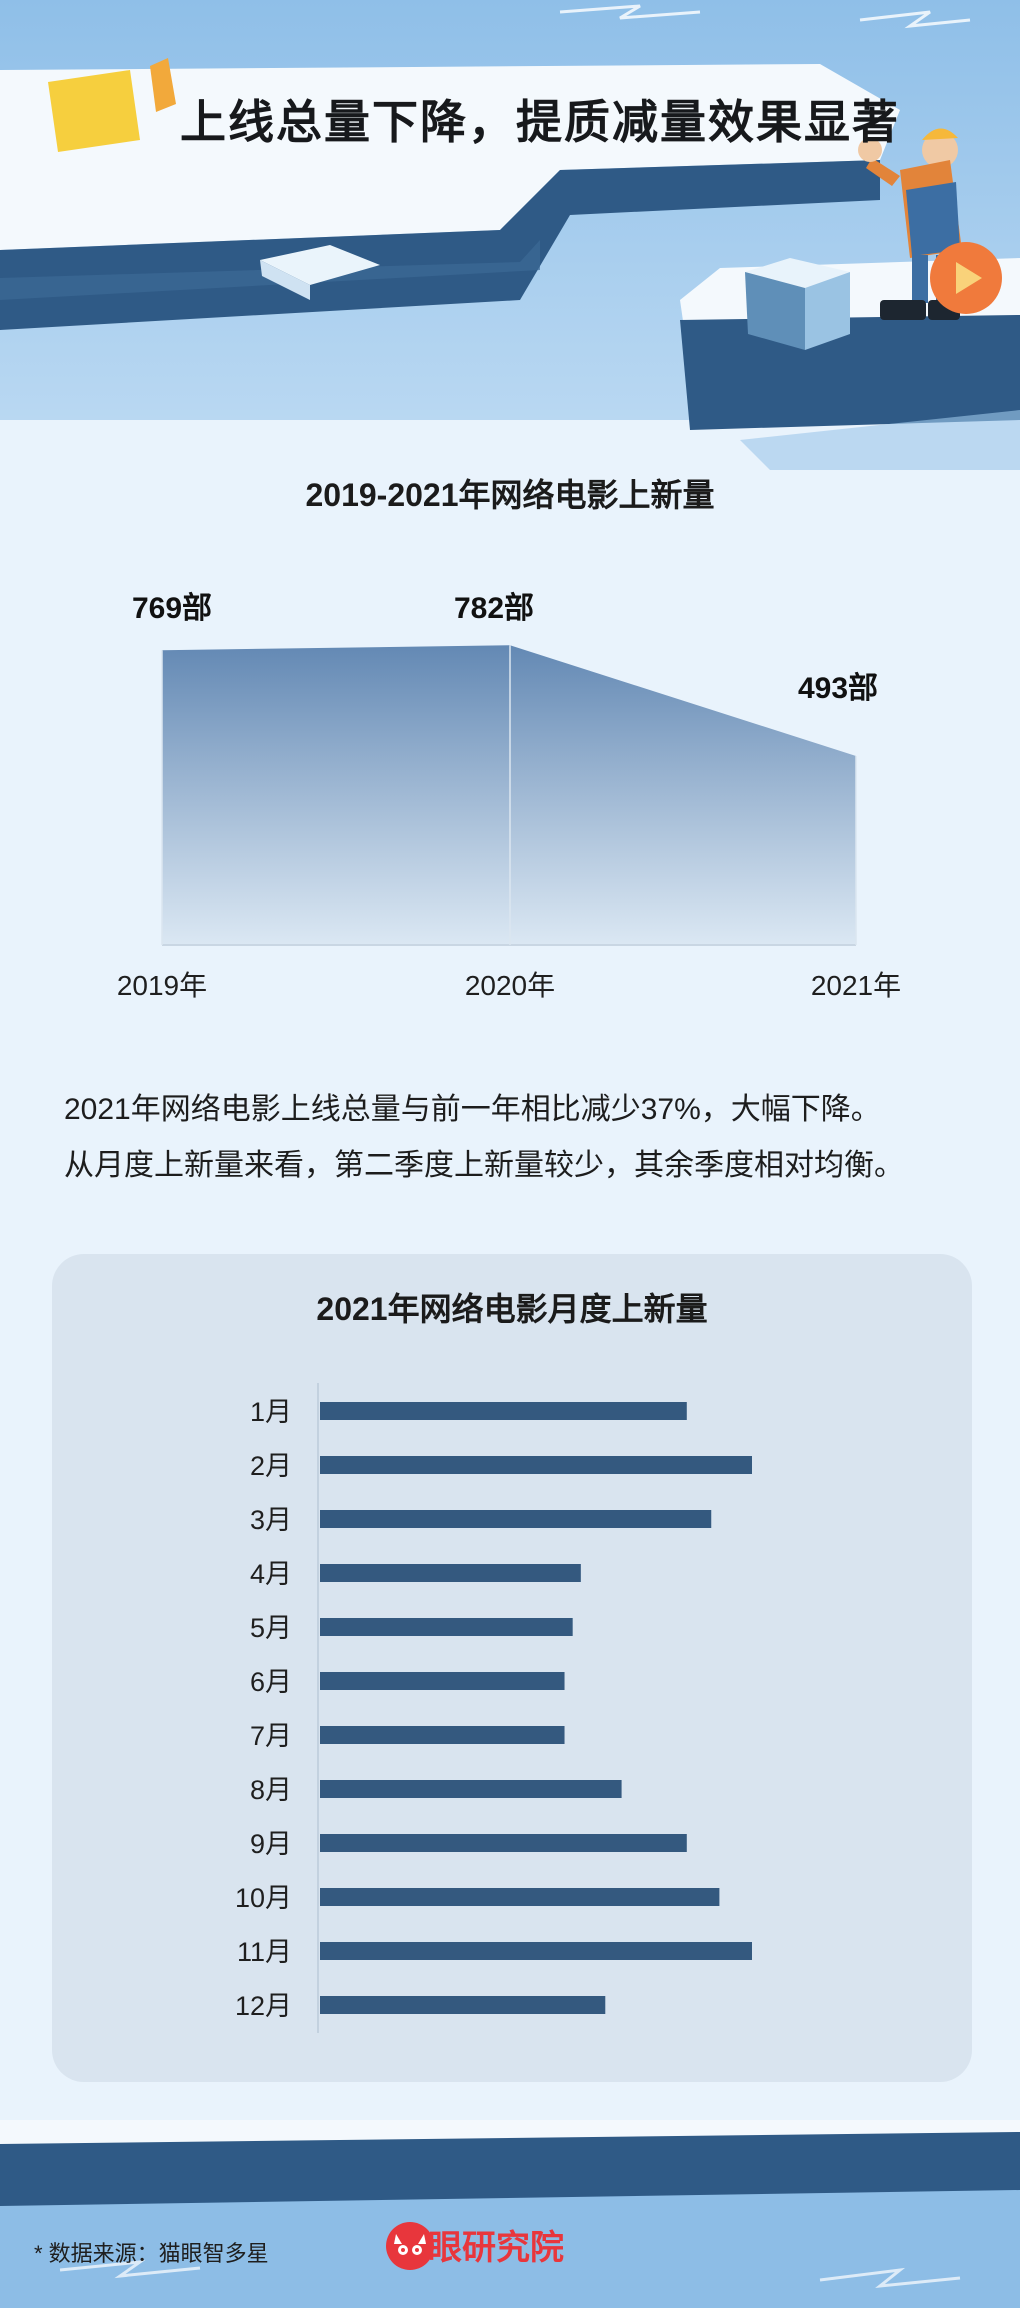 The height and width of the screenshot is (2308, 1020). What do you see at coordinates (264, 1952) in the screenshot?
I see `y-tick-label: 11月` at bounding box center [264, 1952].